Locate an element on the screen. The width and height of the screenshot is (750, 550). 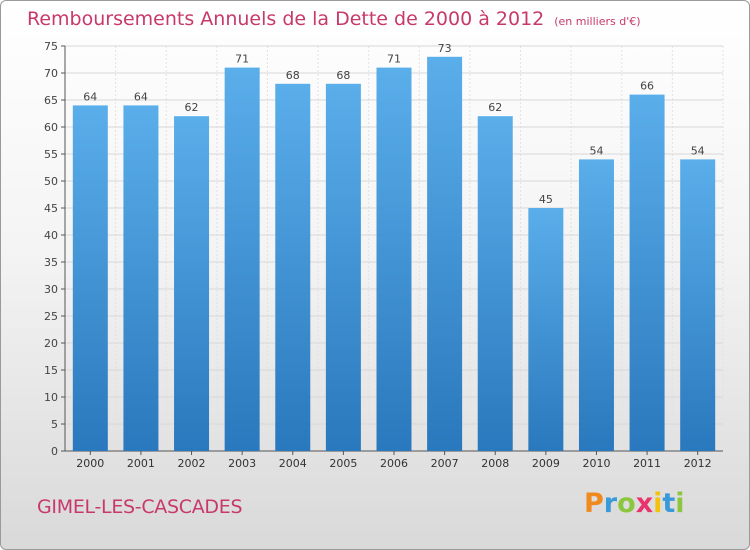
x-tick-label: 2002 is located at coordinates (192, 463).